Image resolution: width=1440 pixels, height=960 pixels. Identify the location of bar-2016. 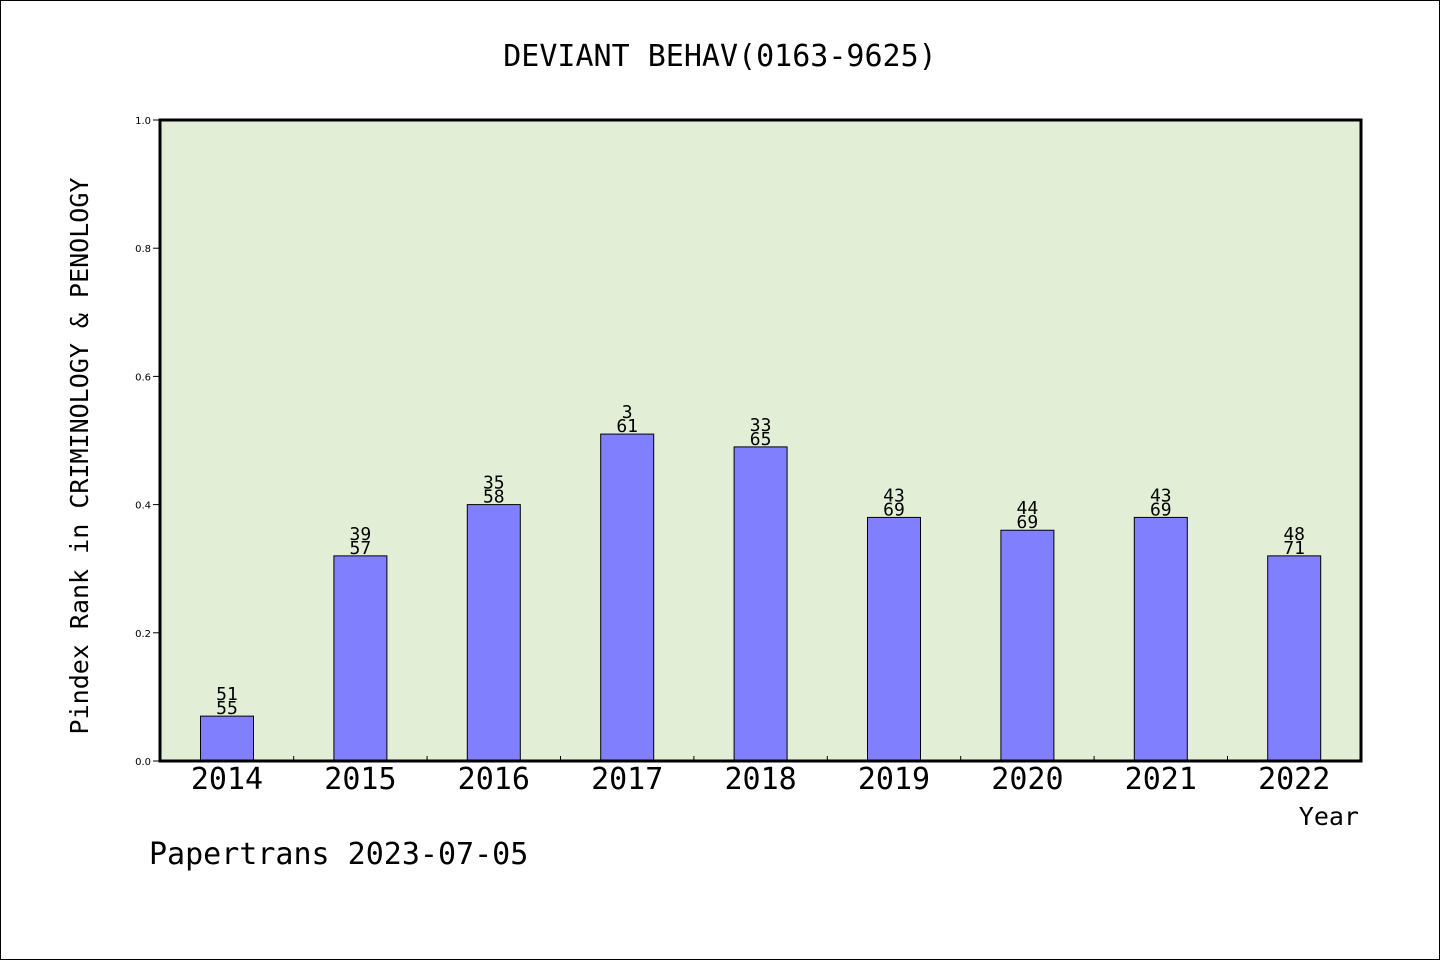
(493, 633).